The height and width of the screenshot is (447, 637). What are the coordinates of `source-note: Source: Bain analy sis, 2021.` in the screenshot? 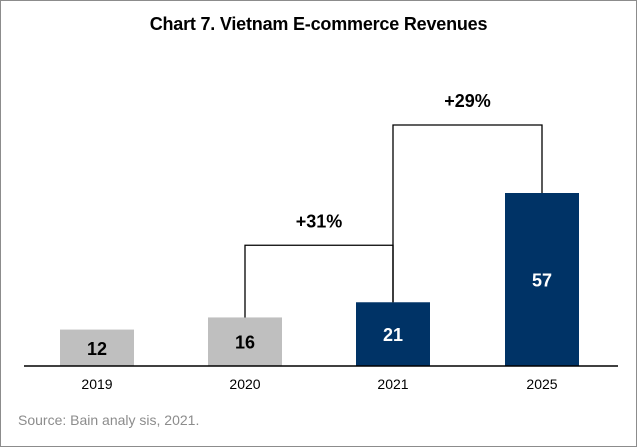 It's located at (109, 420).